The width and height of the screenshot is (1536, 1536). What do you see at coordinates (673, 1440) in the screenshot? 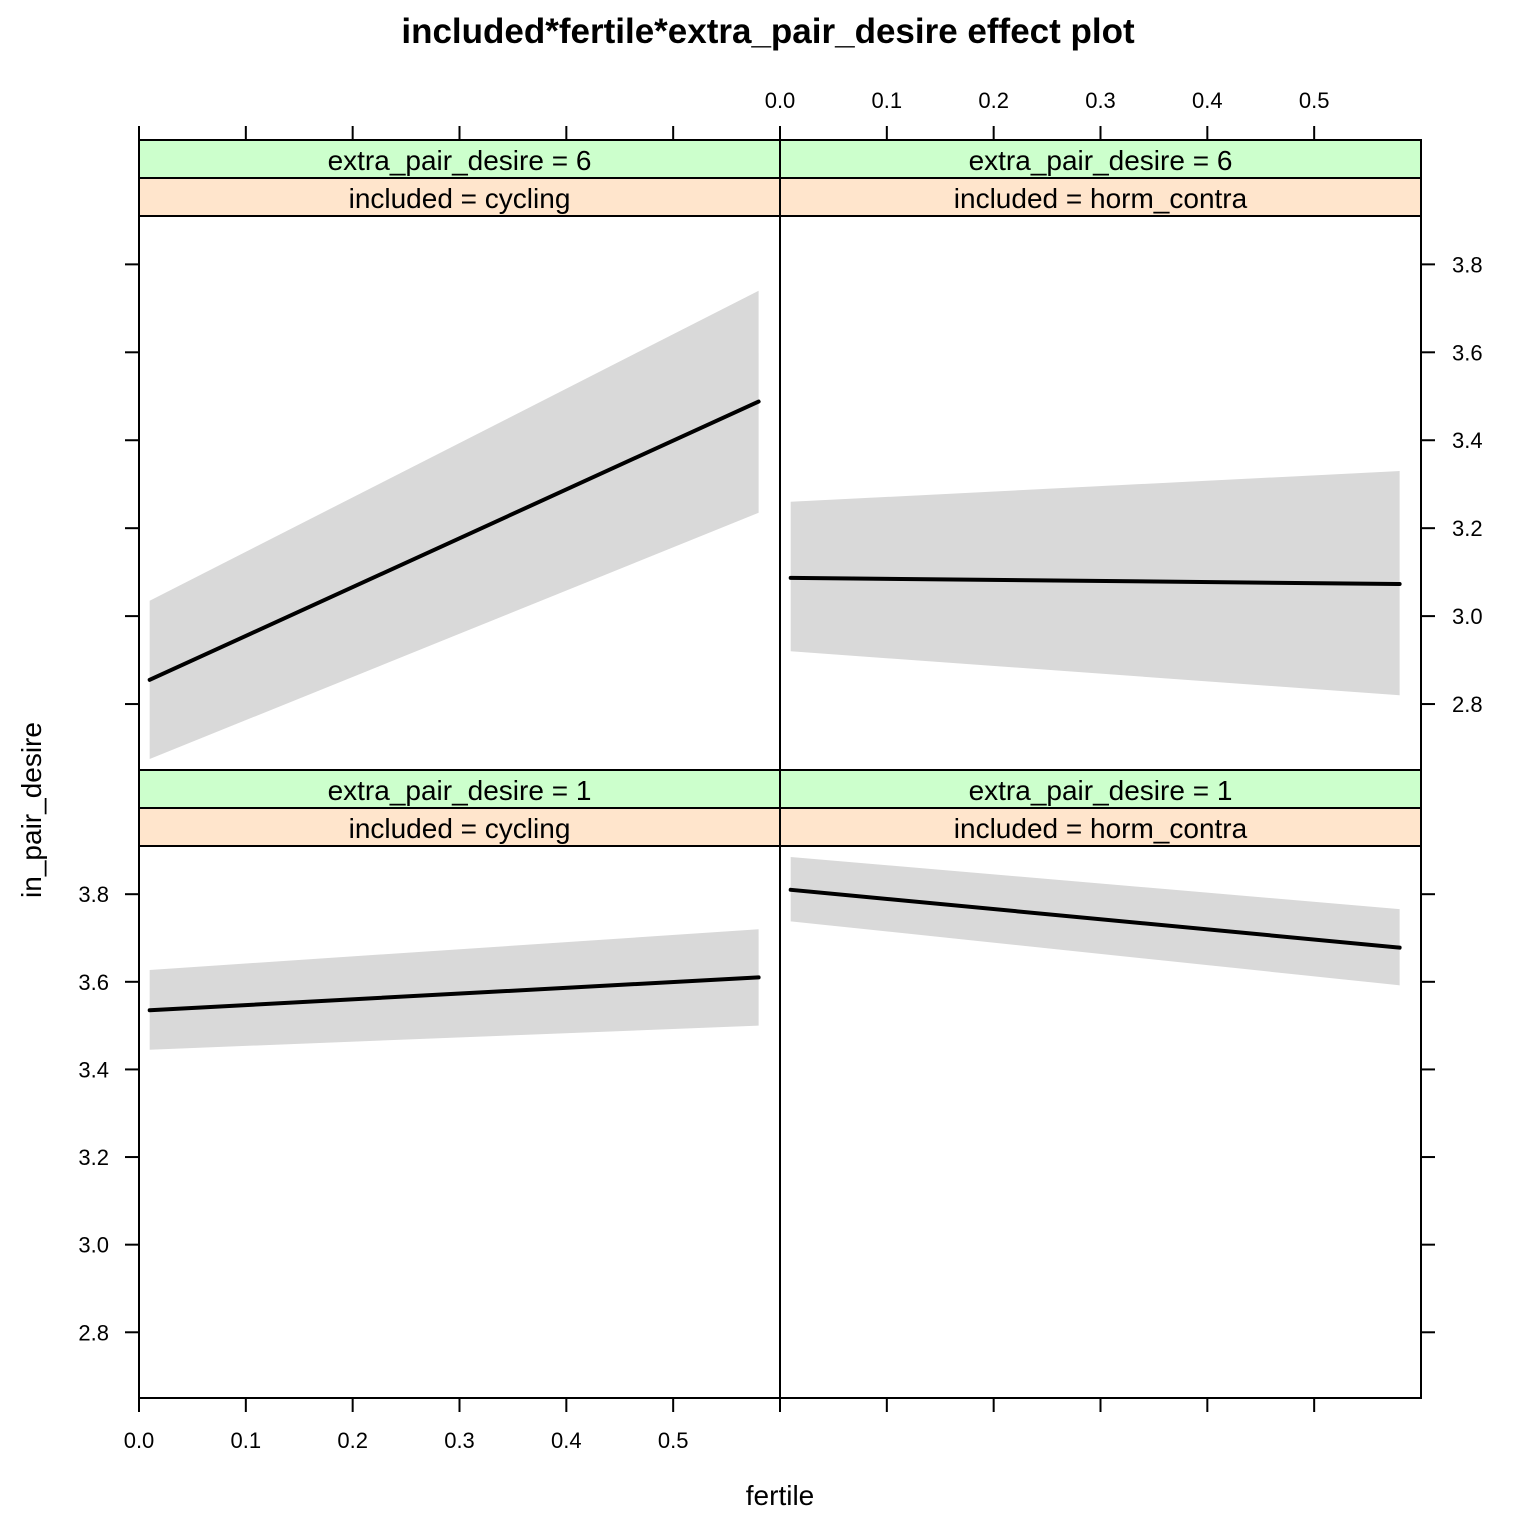
I see `x-tick-label-bottom: 0.5` at bounding box center [673, 1440].